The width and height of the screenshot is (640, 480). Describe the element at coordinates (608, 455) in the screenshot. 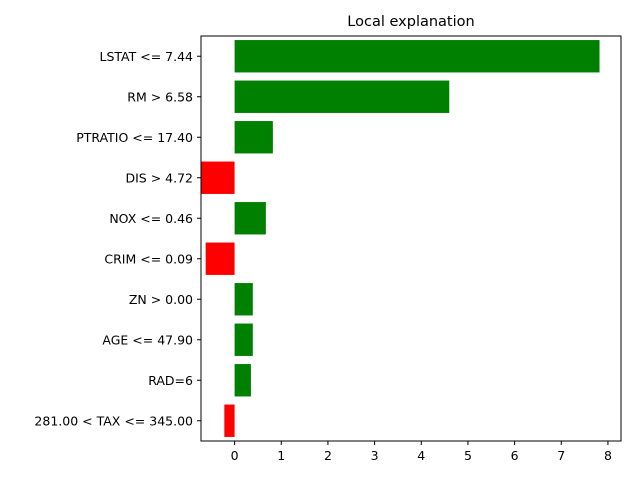

I see `x-tick-label: 8` at that location.